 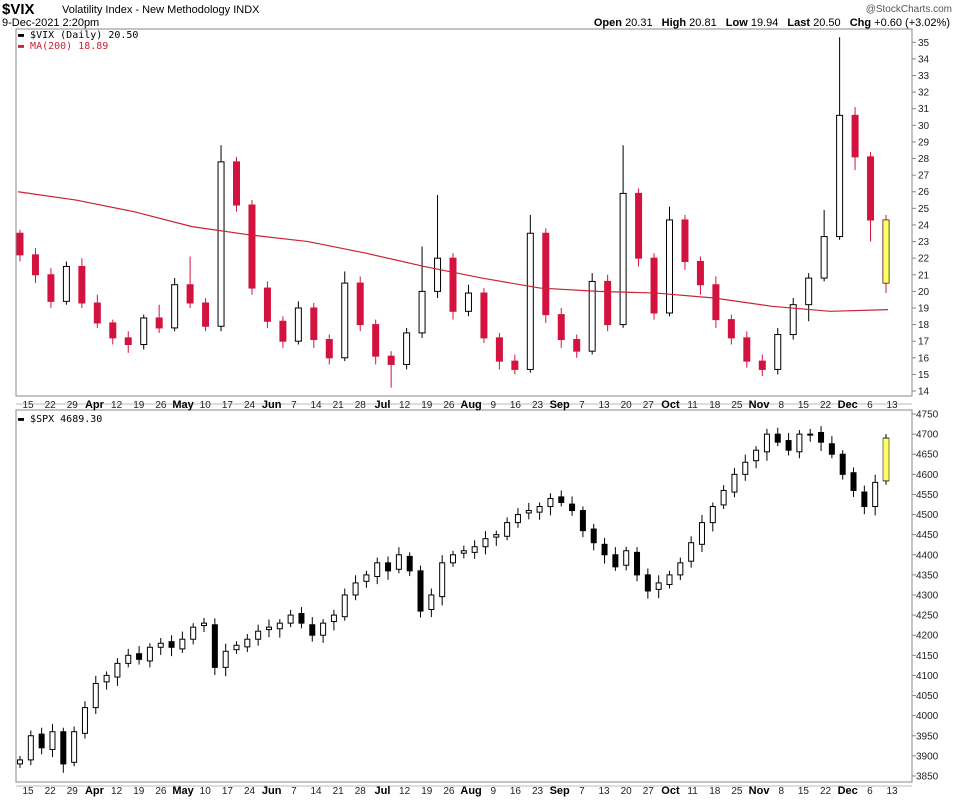 What do you see at coordinates (670, 791) in the screenshot?
I see `spx-x-tick-label: Oct` at bounding box center [670, 791].